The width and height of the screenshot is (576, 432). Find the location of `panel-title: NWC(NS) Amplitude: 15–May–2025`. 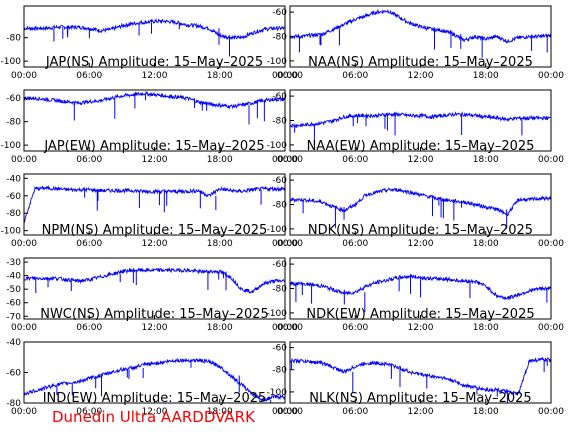

panel-title: NWC(NS) Amplitude: 15–May–2025 is located at coordinates (154, 314).